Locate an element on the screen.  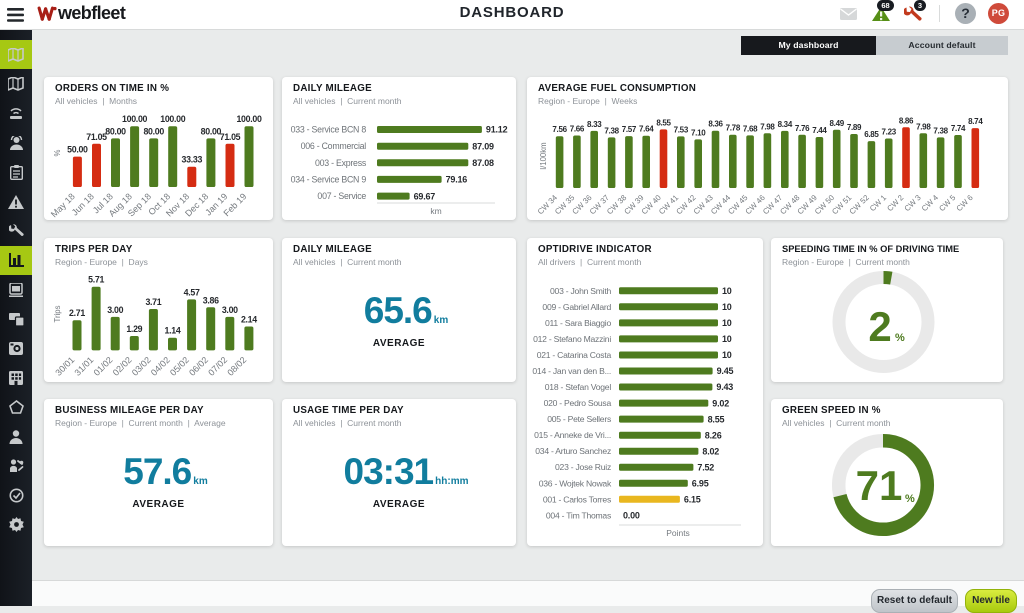
svg-text: 8.33 is located at coordinates (594, 124).